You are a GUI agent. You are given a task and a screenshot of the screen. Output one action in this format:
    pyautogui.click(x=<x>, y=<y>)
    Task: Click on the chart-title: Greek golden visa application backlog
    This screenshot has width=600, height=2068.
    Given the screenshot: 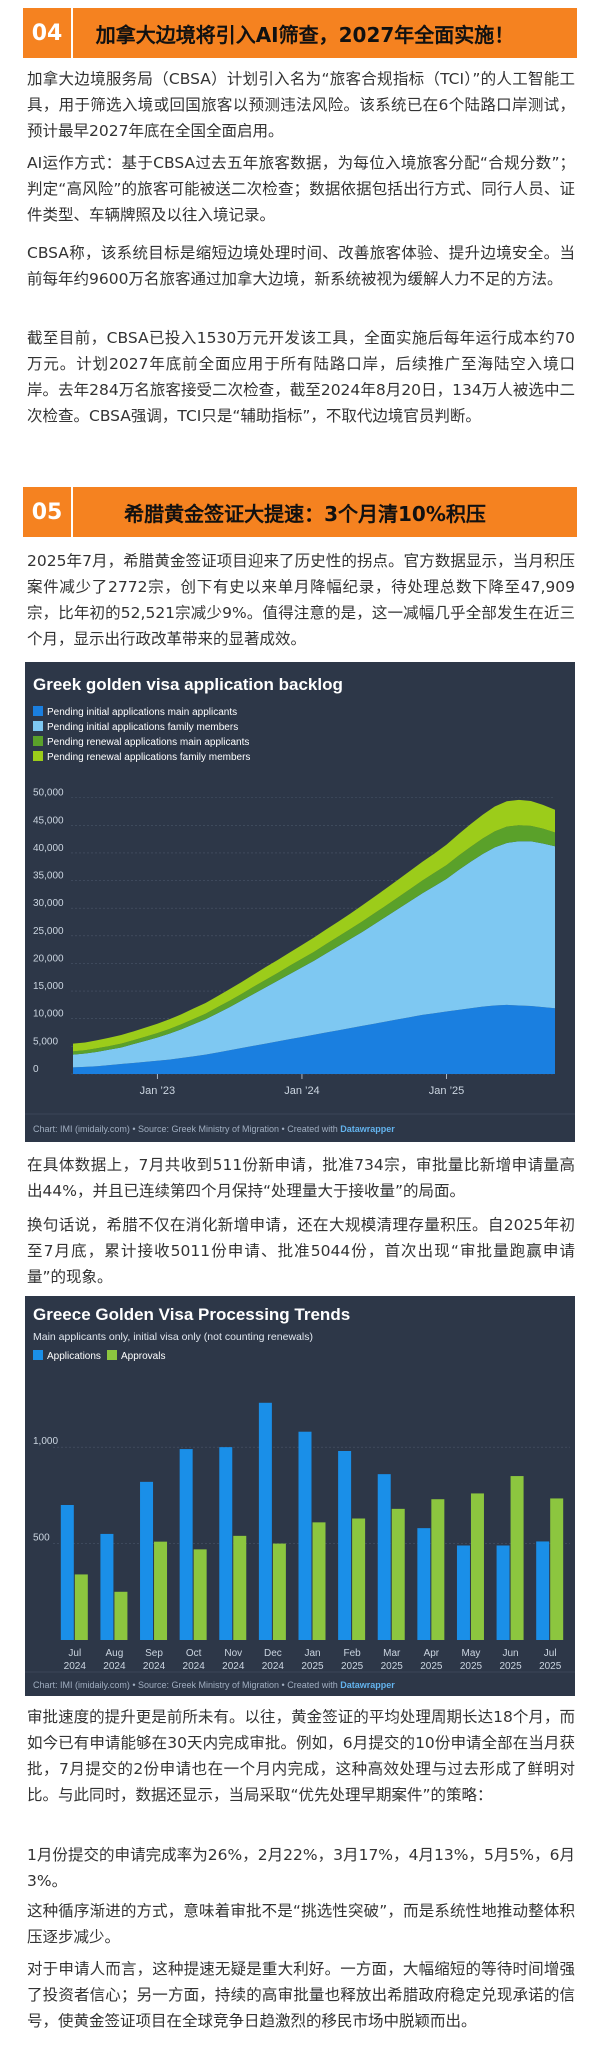 What is the action you would take?
    pyautogui.click(x=188, y=684)
    